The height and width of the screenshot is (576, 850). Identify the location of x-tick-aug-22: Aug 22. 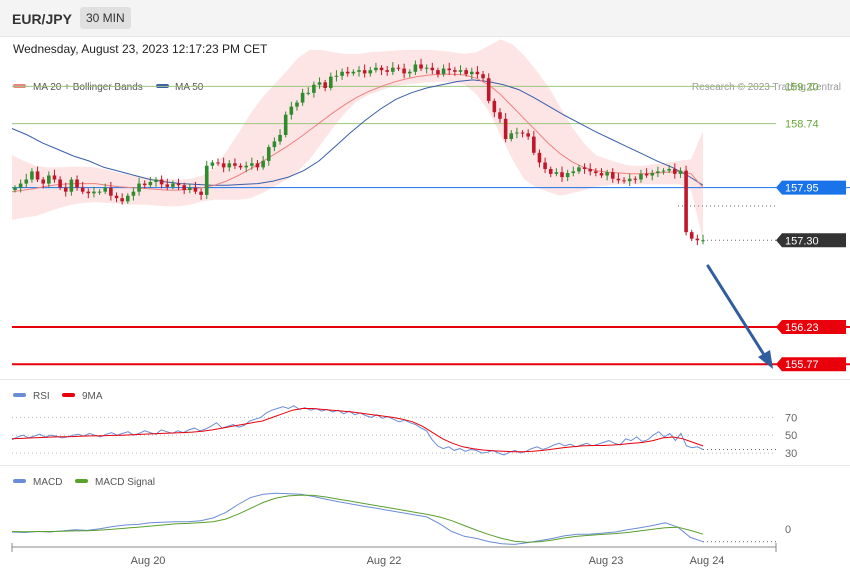
(384, 561).